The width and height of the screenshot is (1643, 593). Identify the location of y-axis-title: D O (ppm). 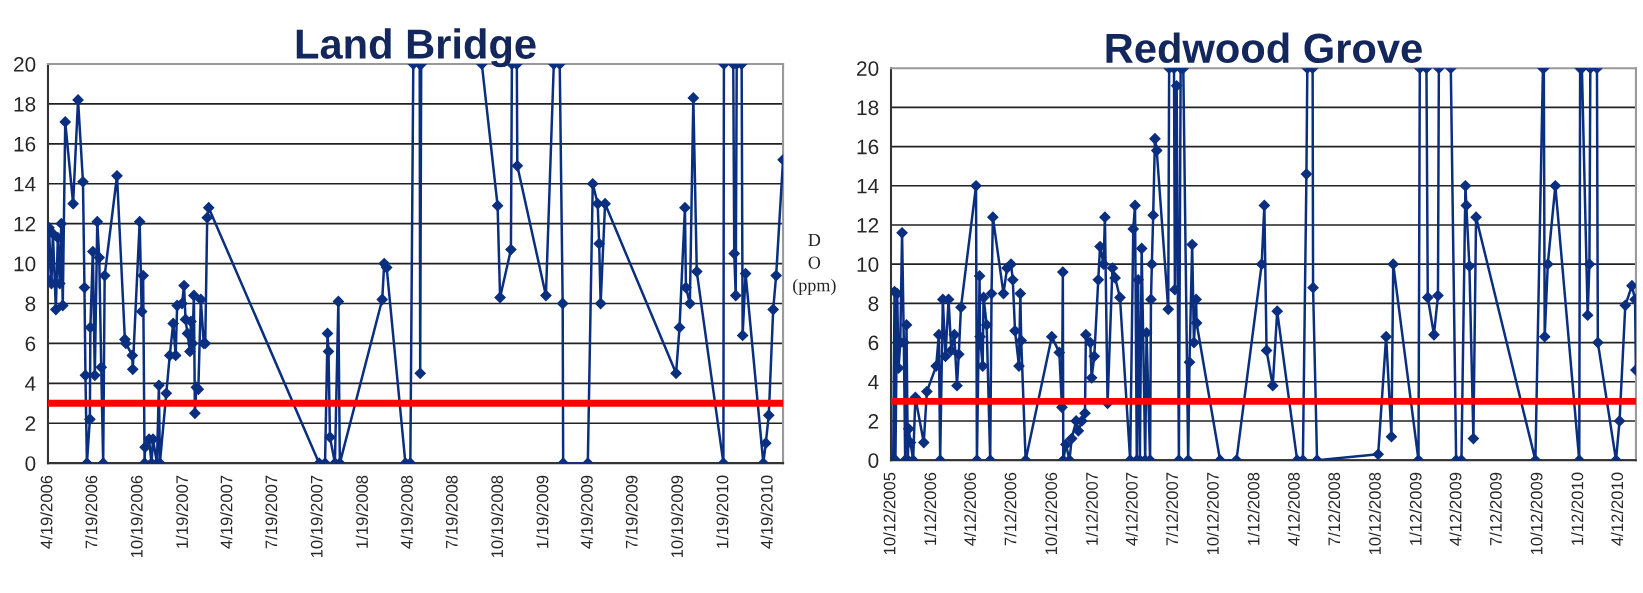
(814, 265).